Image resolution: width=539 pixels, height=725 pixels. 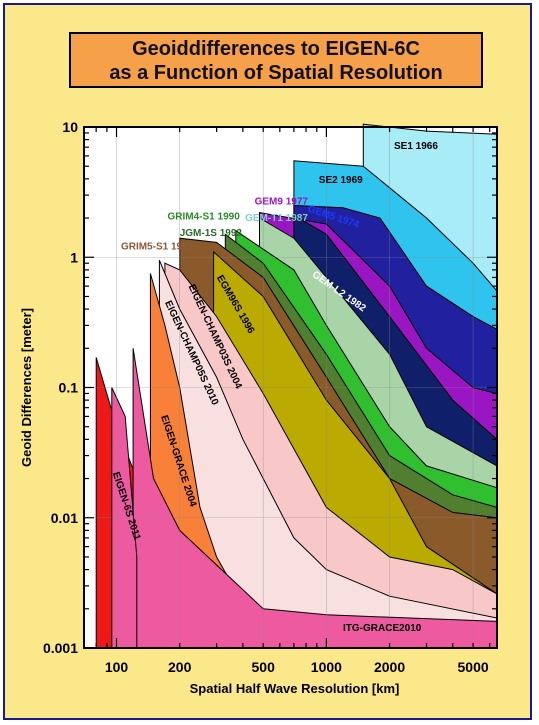 What do you see at coordinates (70, 127) in the screenshot?
I see `y-tick-label: 10` at bounding box center [70, 127].